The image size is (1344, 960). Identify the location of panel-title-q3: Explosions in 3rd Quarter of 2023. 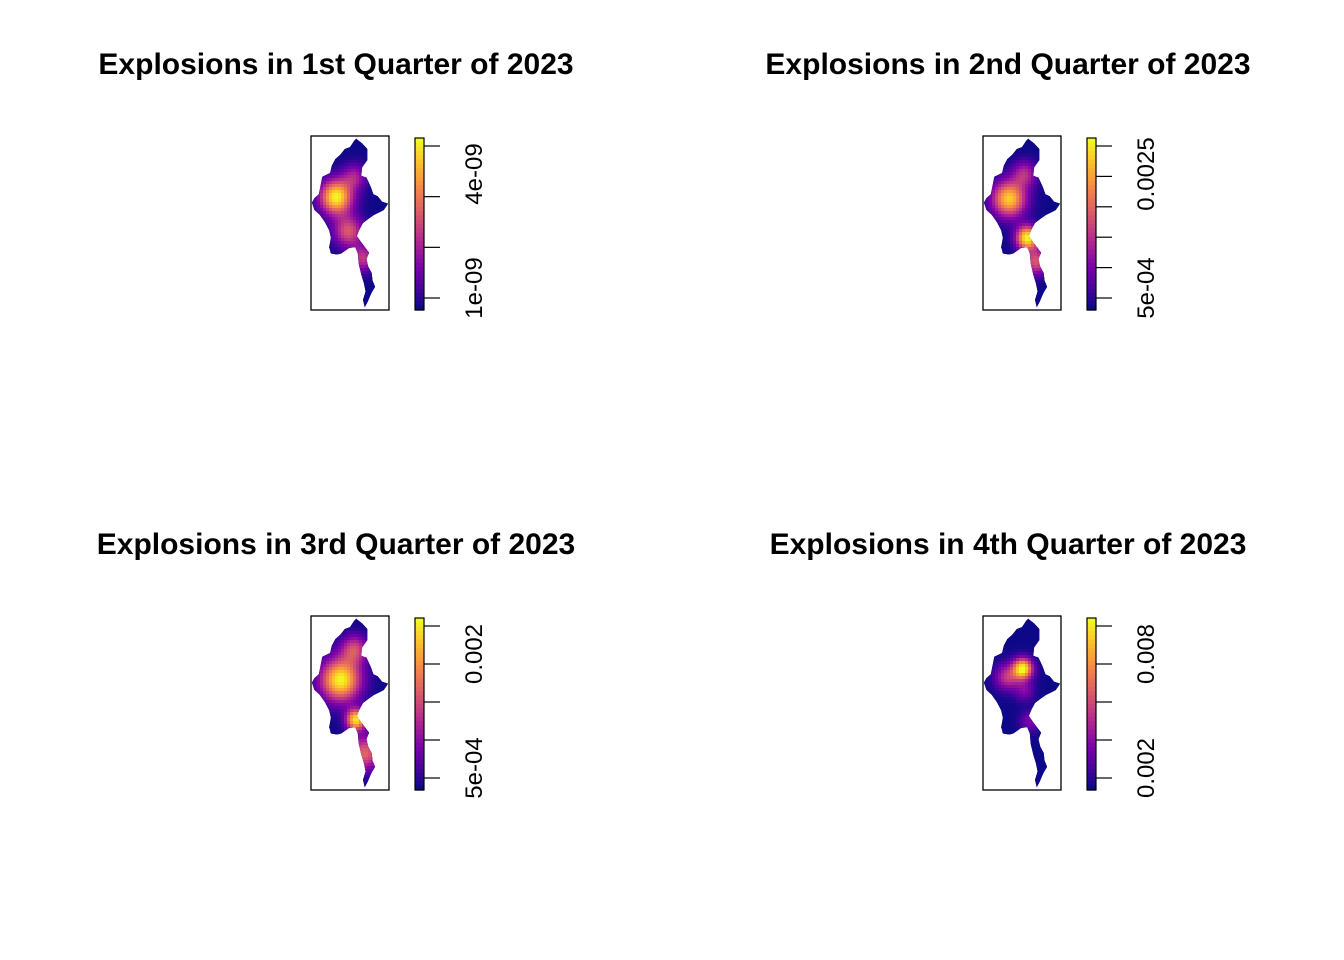
(336, 544).